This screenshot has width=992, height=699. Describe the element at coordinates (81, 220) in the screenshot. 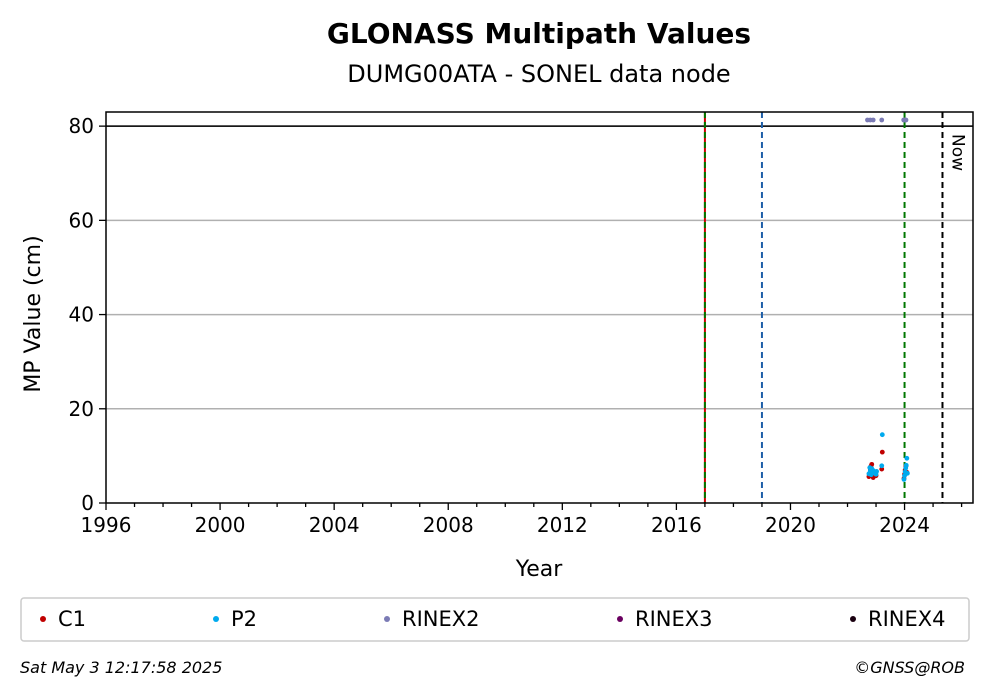

I see `y-tick-label: 60` at that location.